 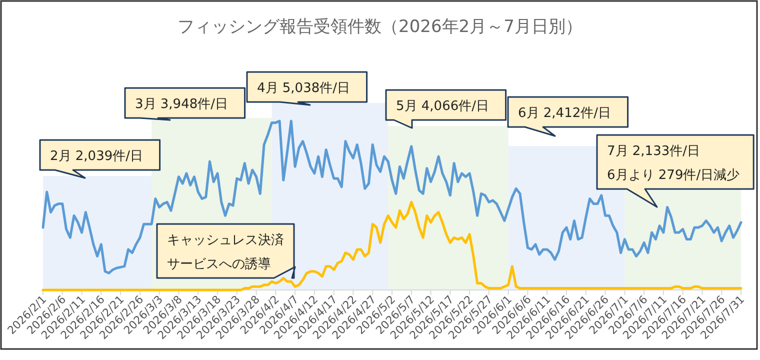 What do you see at coordinates (303, 88) in the screenshot?
I see `band-label: 4月 5,038件/日` at bounding box center [303, 88].